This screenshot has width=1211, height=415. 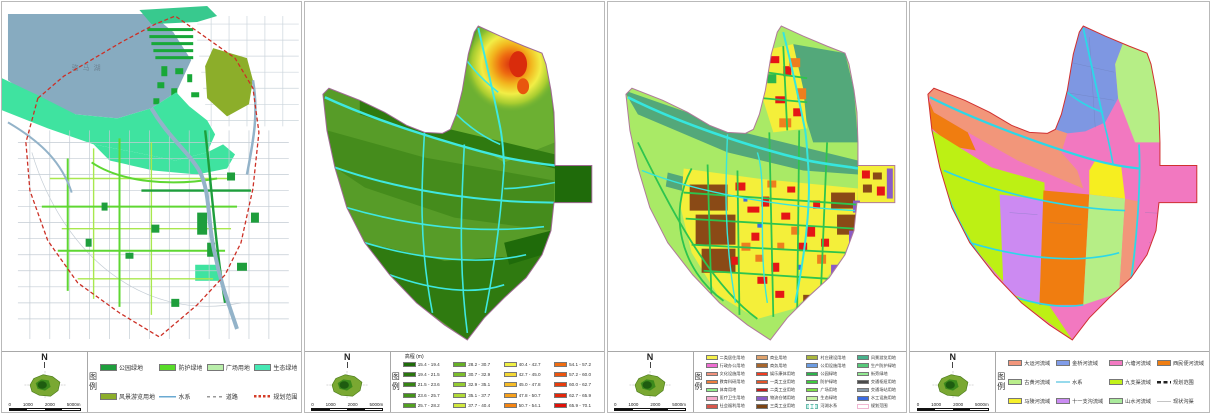 I want to click on legend-item: 生产防护绿地, so click(x=879, y=365).